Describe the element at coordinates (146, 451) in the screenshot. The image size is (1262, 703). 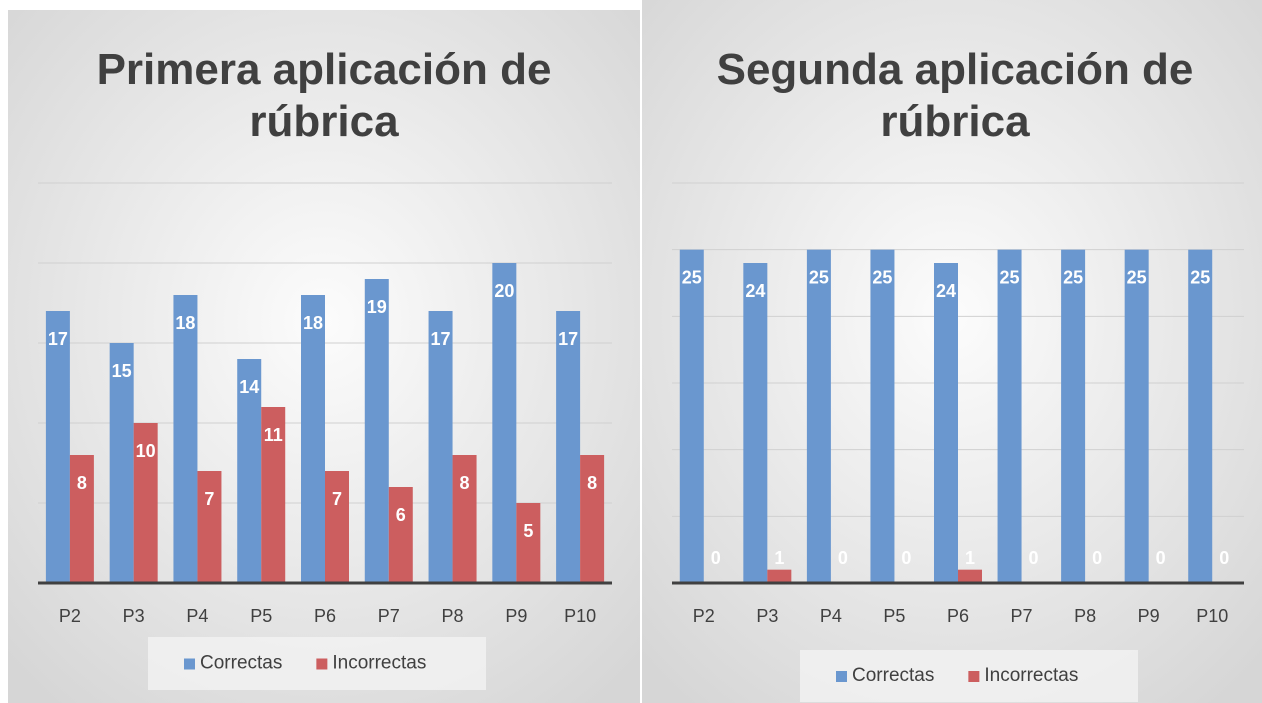
I see `data-label: 10` at that location.